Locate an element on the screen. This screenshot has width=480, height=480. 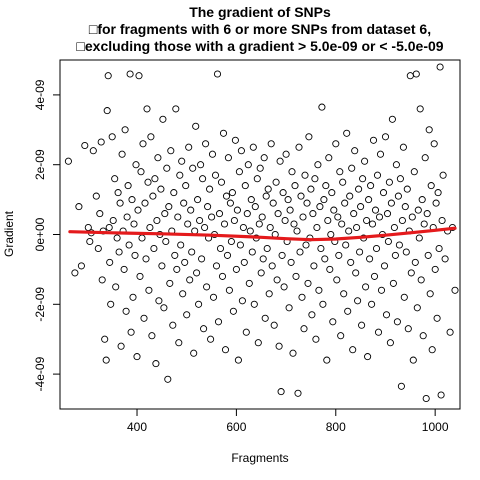
y-tick-label-1: -2e-09 is located at coordinates (40, 304).